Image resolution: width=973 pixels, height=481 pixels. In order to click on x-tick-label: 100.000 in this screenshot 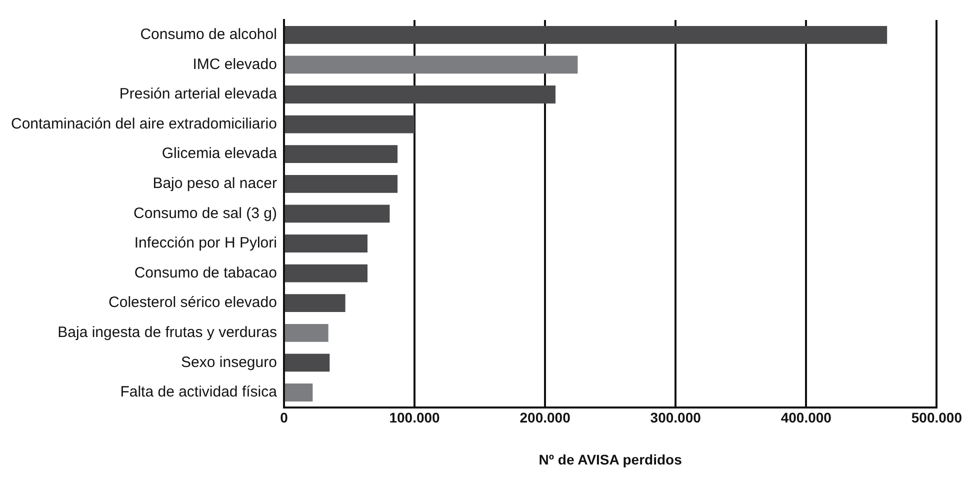, I will do `click(414, 418)`.